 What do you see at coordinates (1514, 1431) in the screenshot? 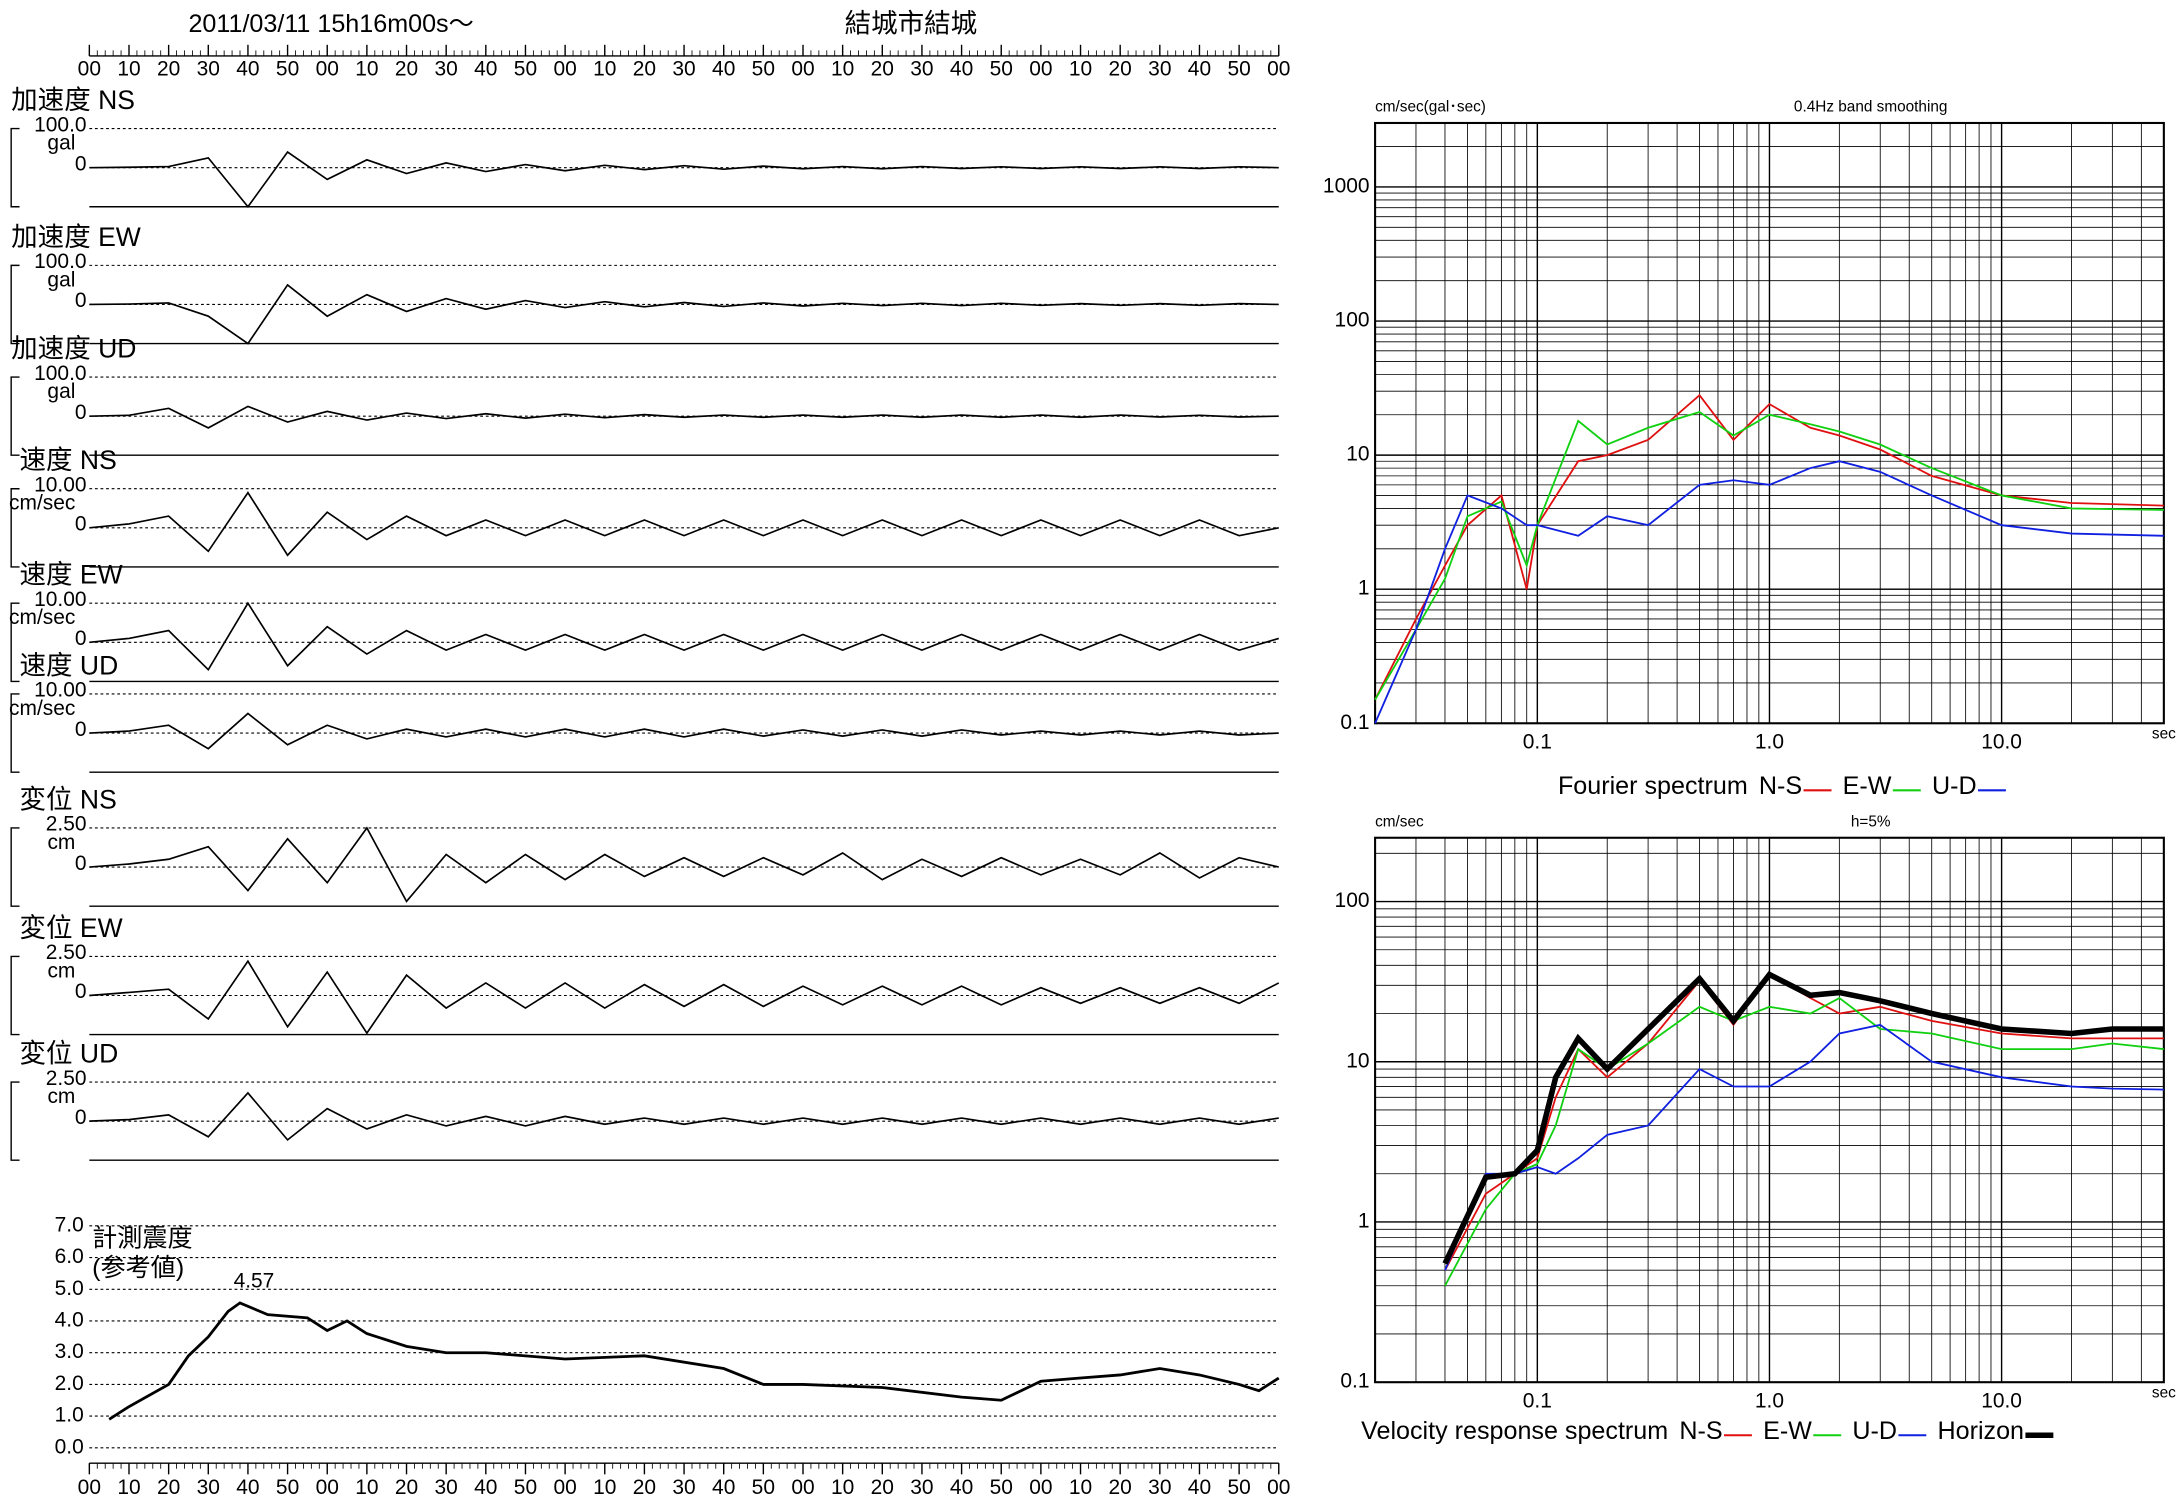
I see `legend-title: Velocity response spectrum` at bounding box center [1514, 1431].